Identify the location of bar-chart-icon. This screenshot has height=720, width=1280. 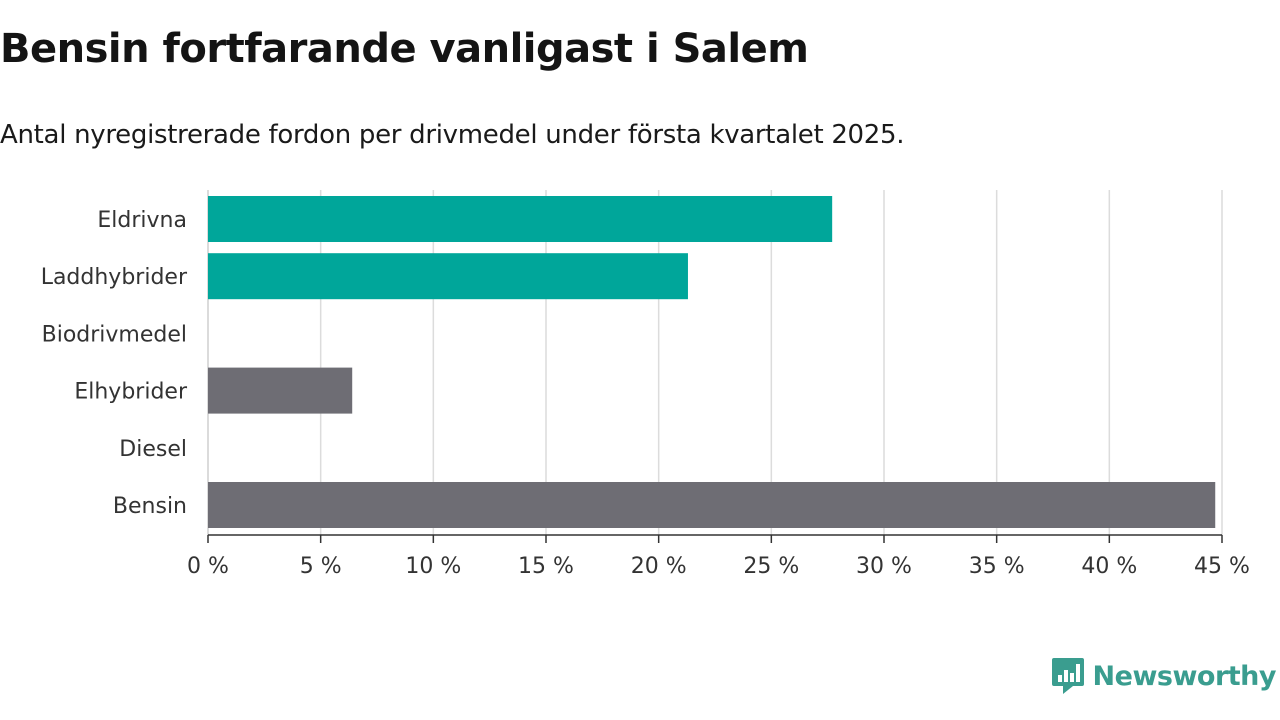
(1067, 676).